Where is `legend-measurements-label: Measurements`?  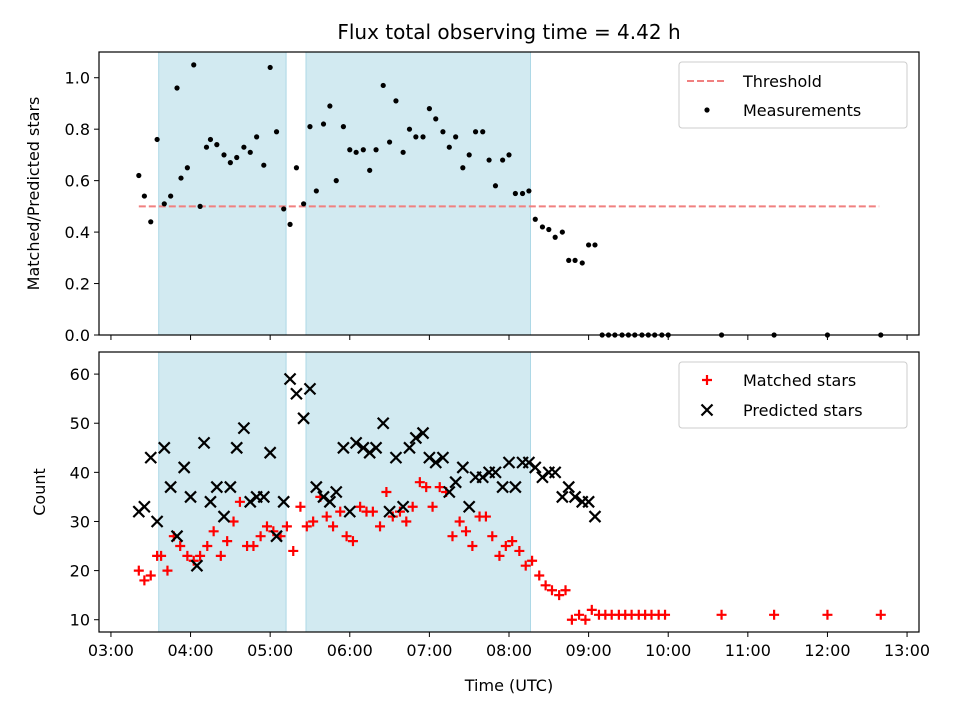
legend-measurements-label: Measurements is located at coordinates (802, 110).